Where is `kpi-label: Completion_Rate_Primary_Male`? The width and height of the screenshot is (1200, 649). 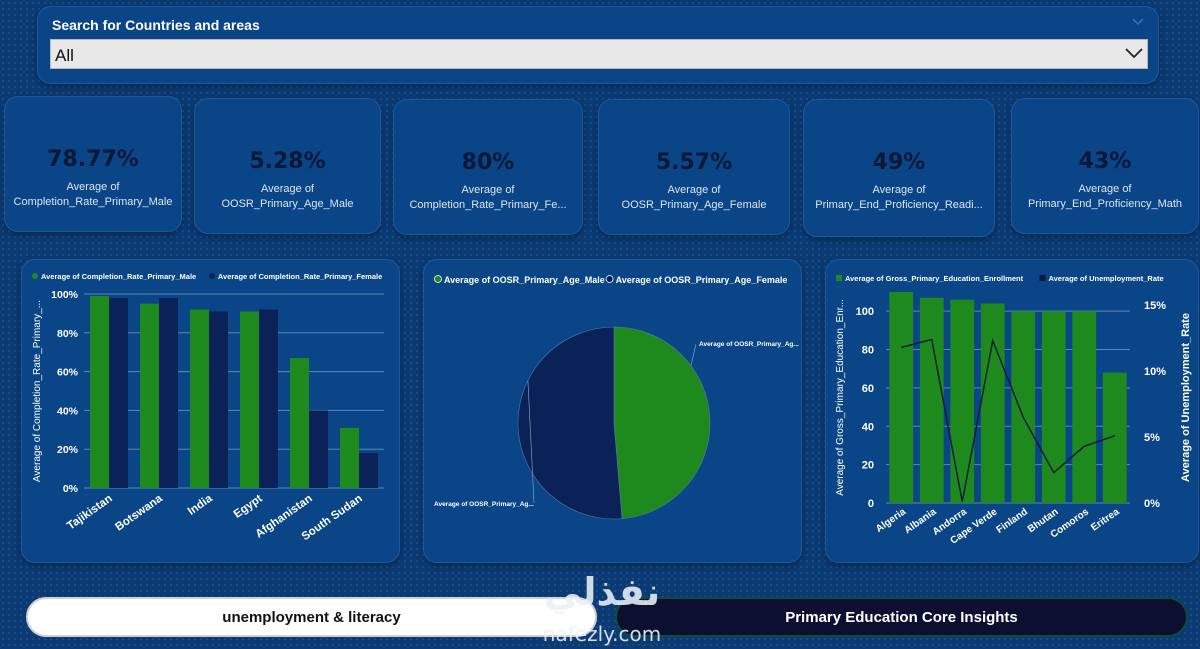 kpi-label: Completion_Rate_Primary_Male is located at coordinates (93, 202).